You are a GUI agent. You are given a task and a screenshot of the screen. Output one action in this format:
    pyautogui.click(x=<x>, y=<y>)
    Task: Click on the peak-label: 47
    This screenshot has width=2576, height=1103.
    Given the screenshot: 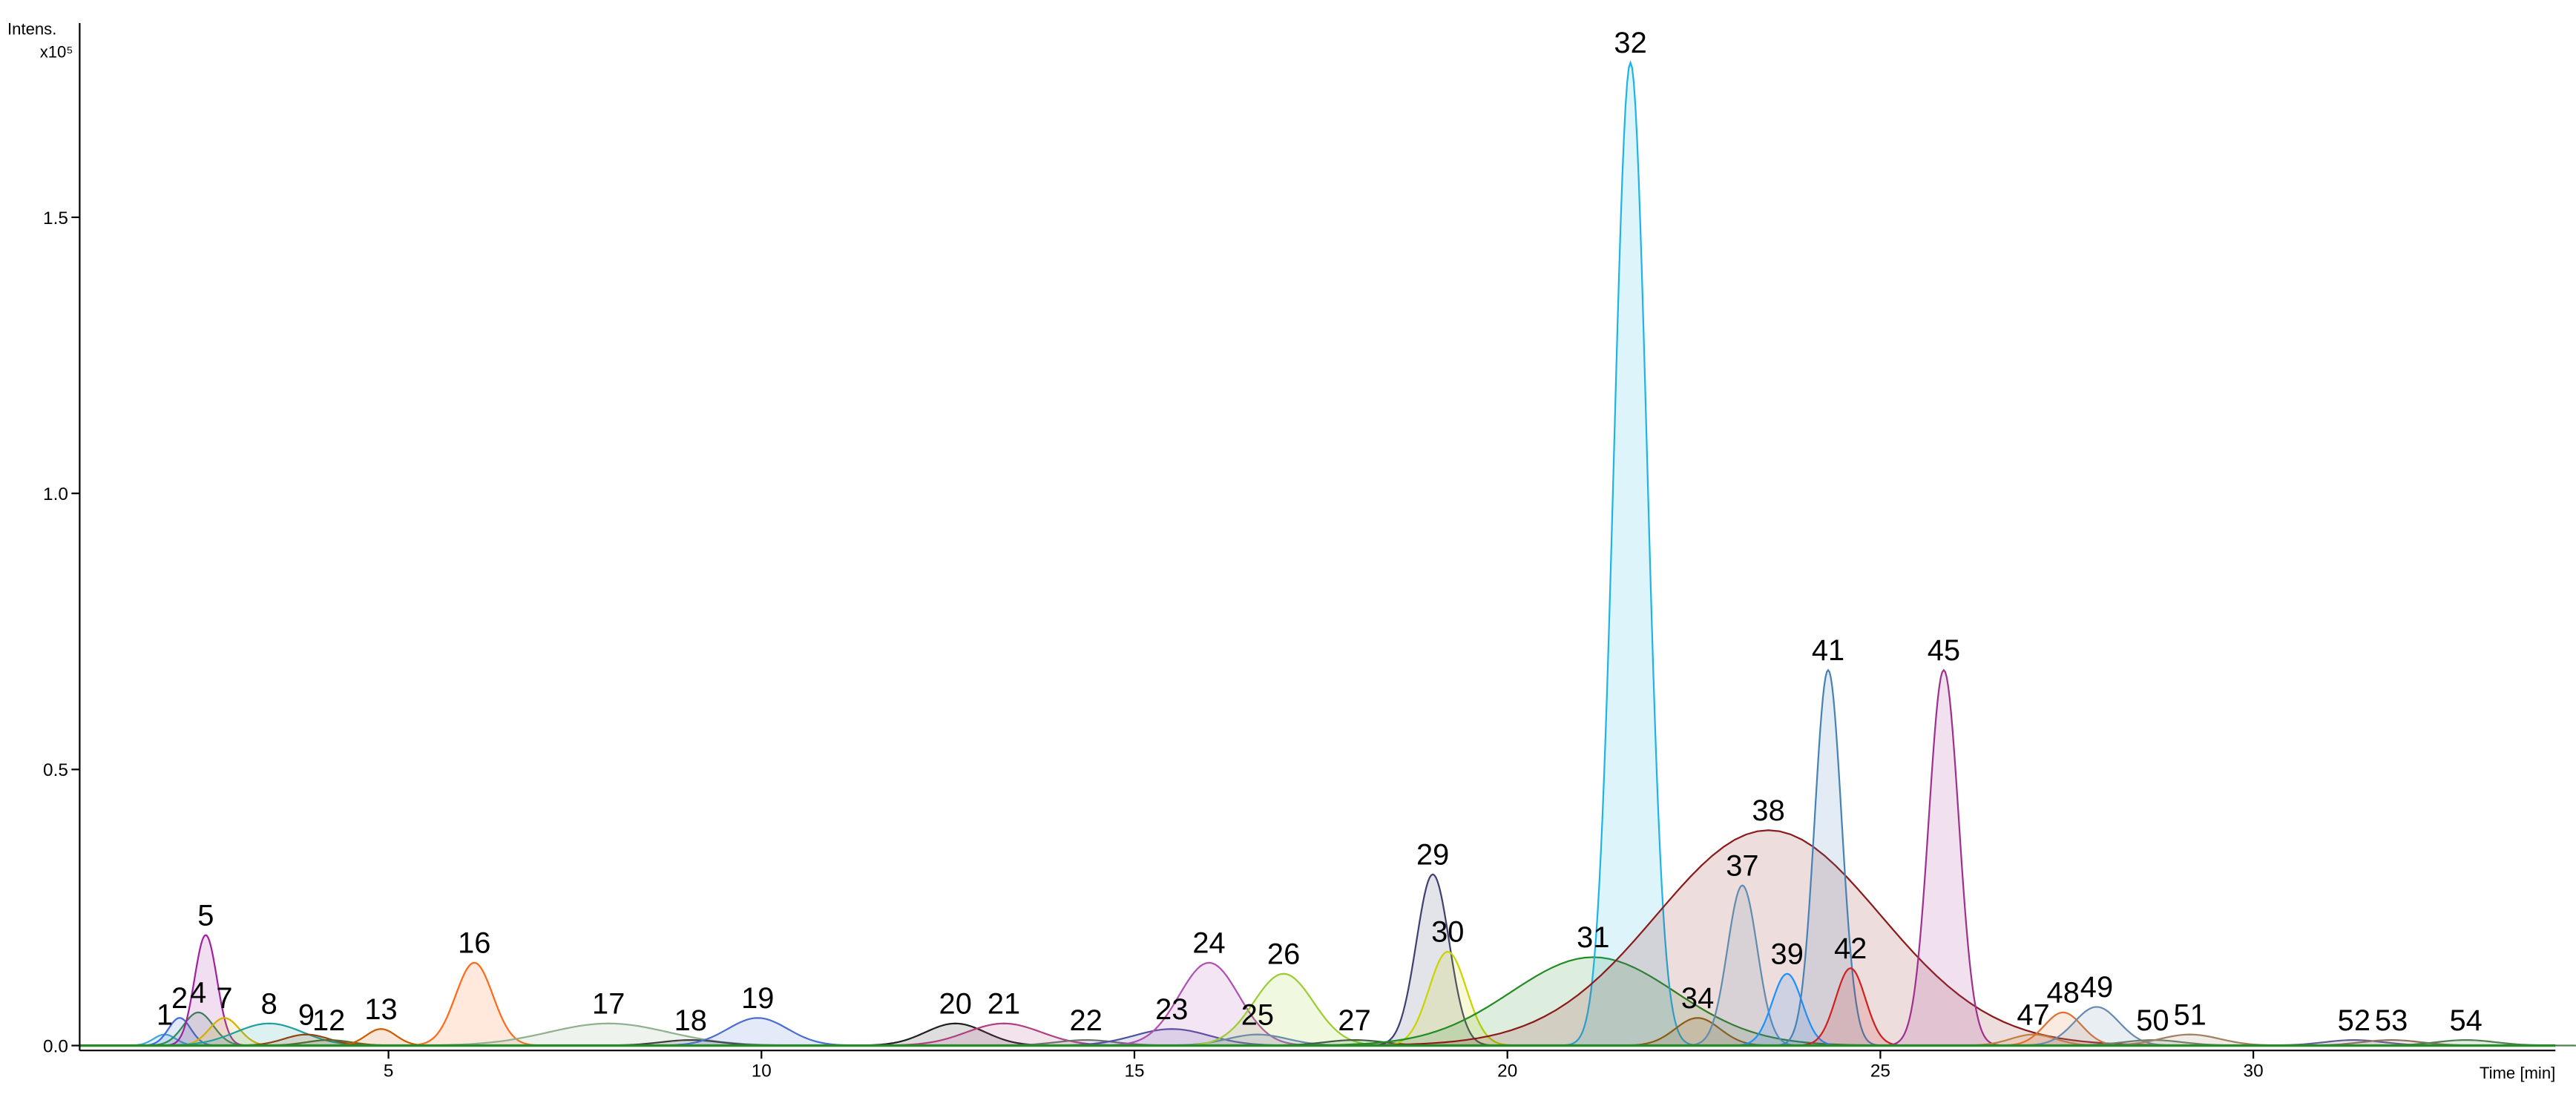 What is the action you would take?
    pyautogui.click(x=2033, y=1014)
    